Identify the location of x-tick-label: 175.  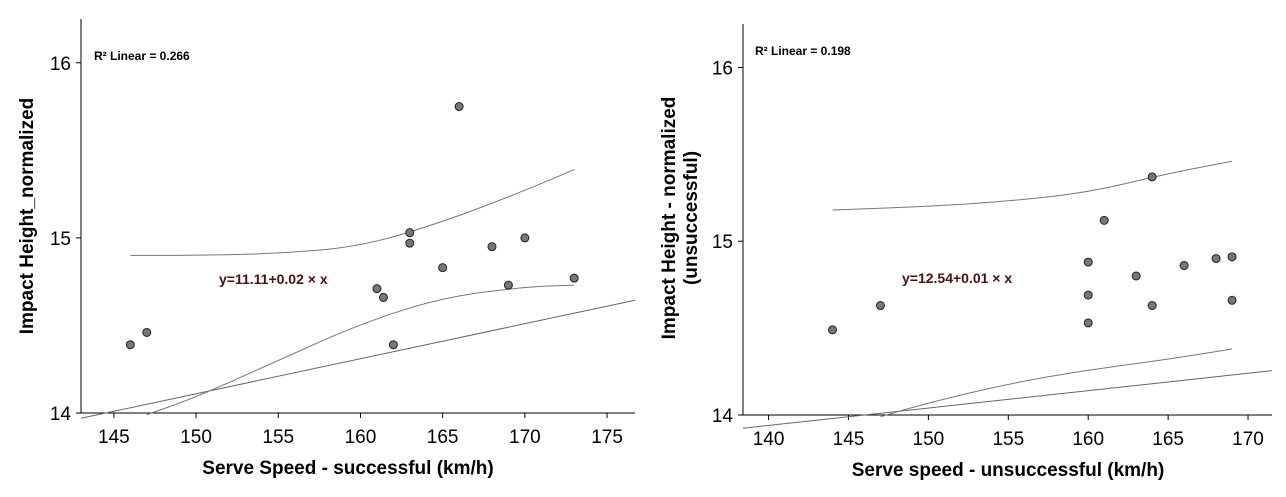
(607, 437).